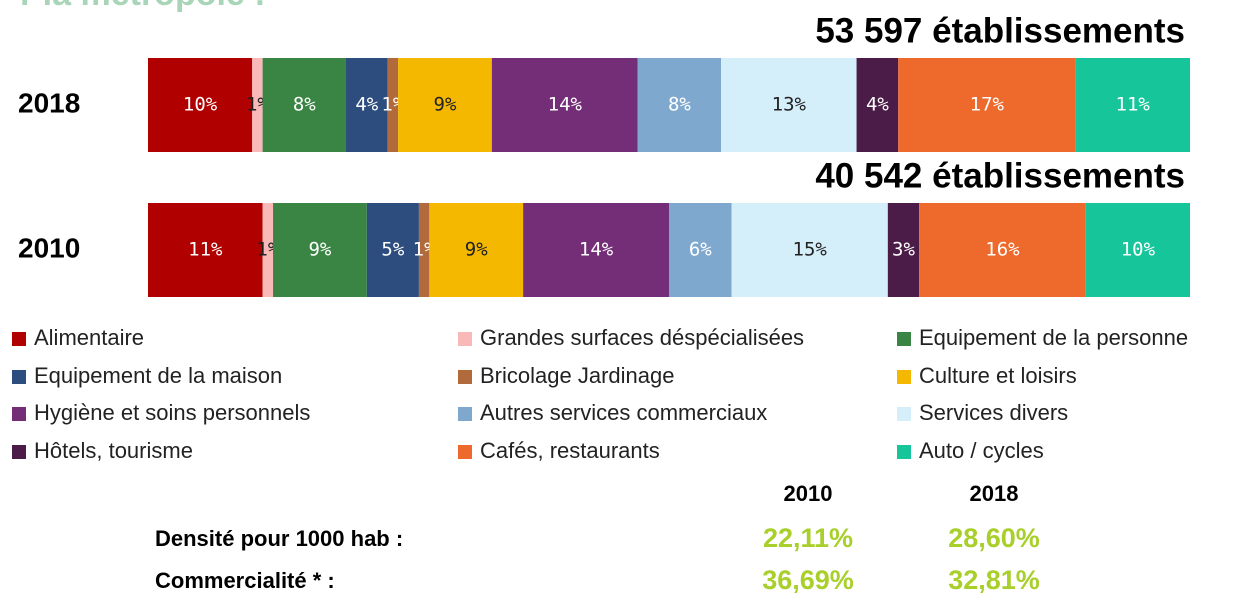  Describe the element at coordinates (143, 6) in the screenshot. I see `chart-title: r la métropole :` at that location.